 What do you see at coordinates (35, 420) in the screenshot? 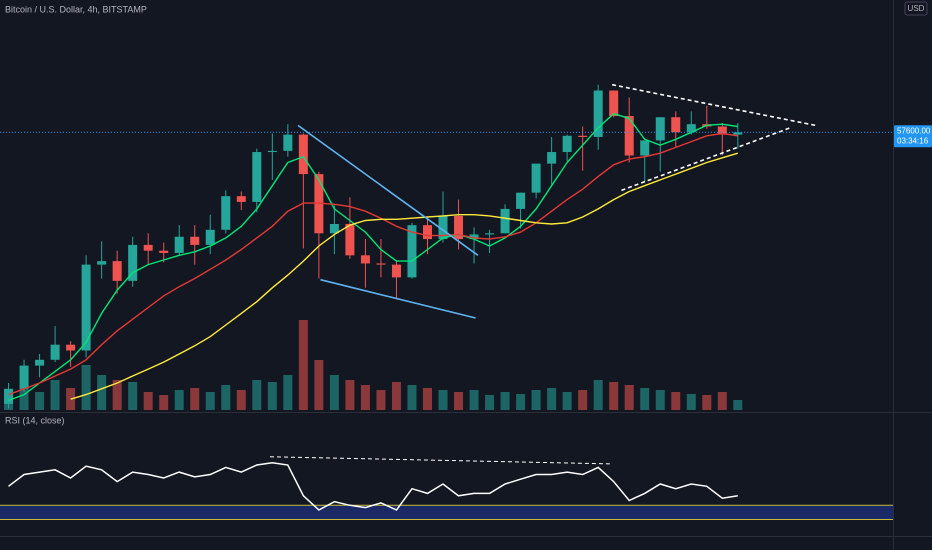
I see `rsi-title: RSI (14, close)` at bounding box center [35, 420].